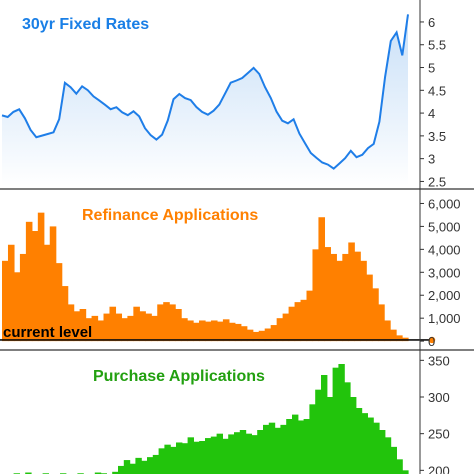  I want to click on rates-tick-label: 3, so click(431, 159).